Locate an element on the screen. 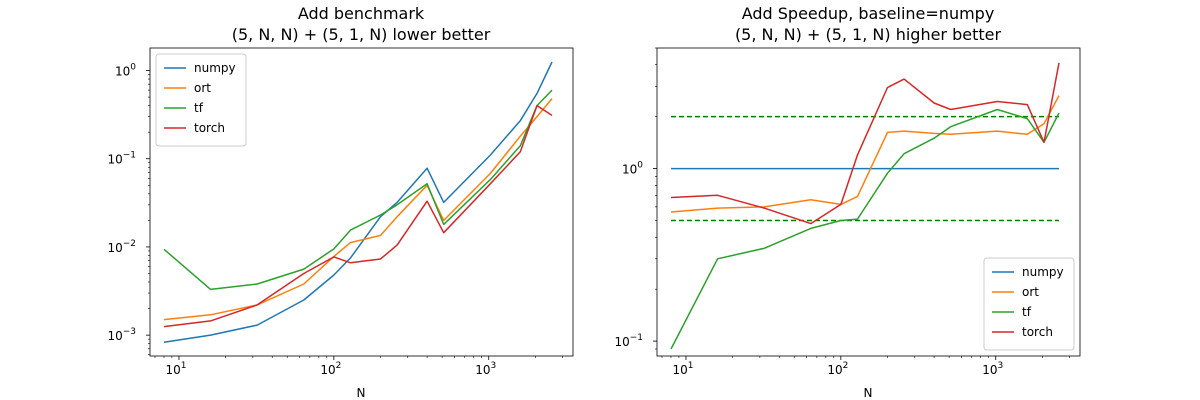  chart-title-line1: Add Speedup, baseline=numpy is located at coordinates (868, 13).